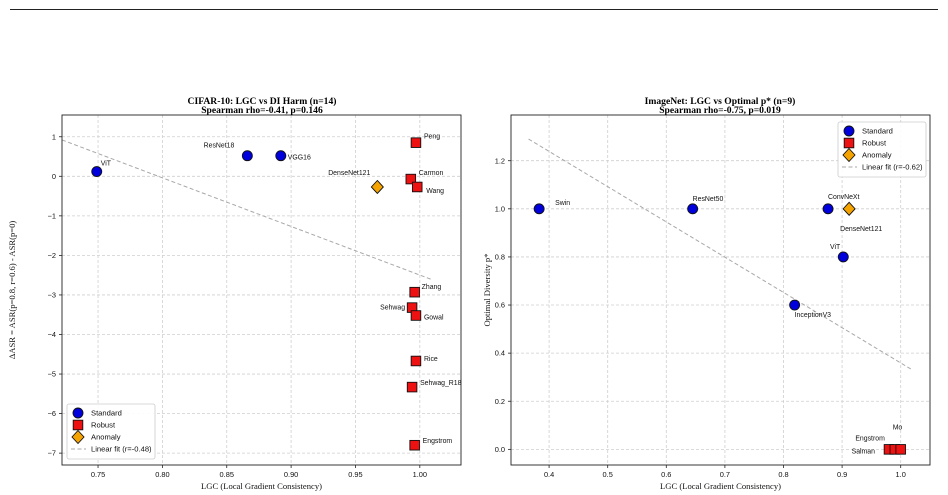 This screenshot has height=495, width=948. I want to click on y-tick-label: 0, so click(54, 176).